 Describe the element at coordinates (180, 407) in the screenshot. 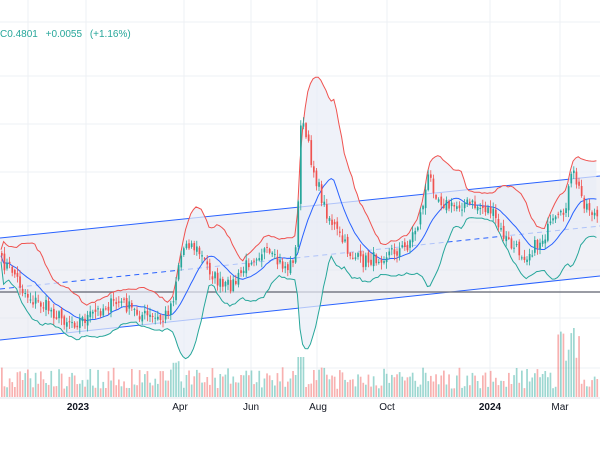

I see `time-axis-label: Apr` at that location.